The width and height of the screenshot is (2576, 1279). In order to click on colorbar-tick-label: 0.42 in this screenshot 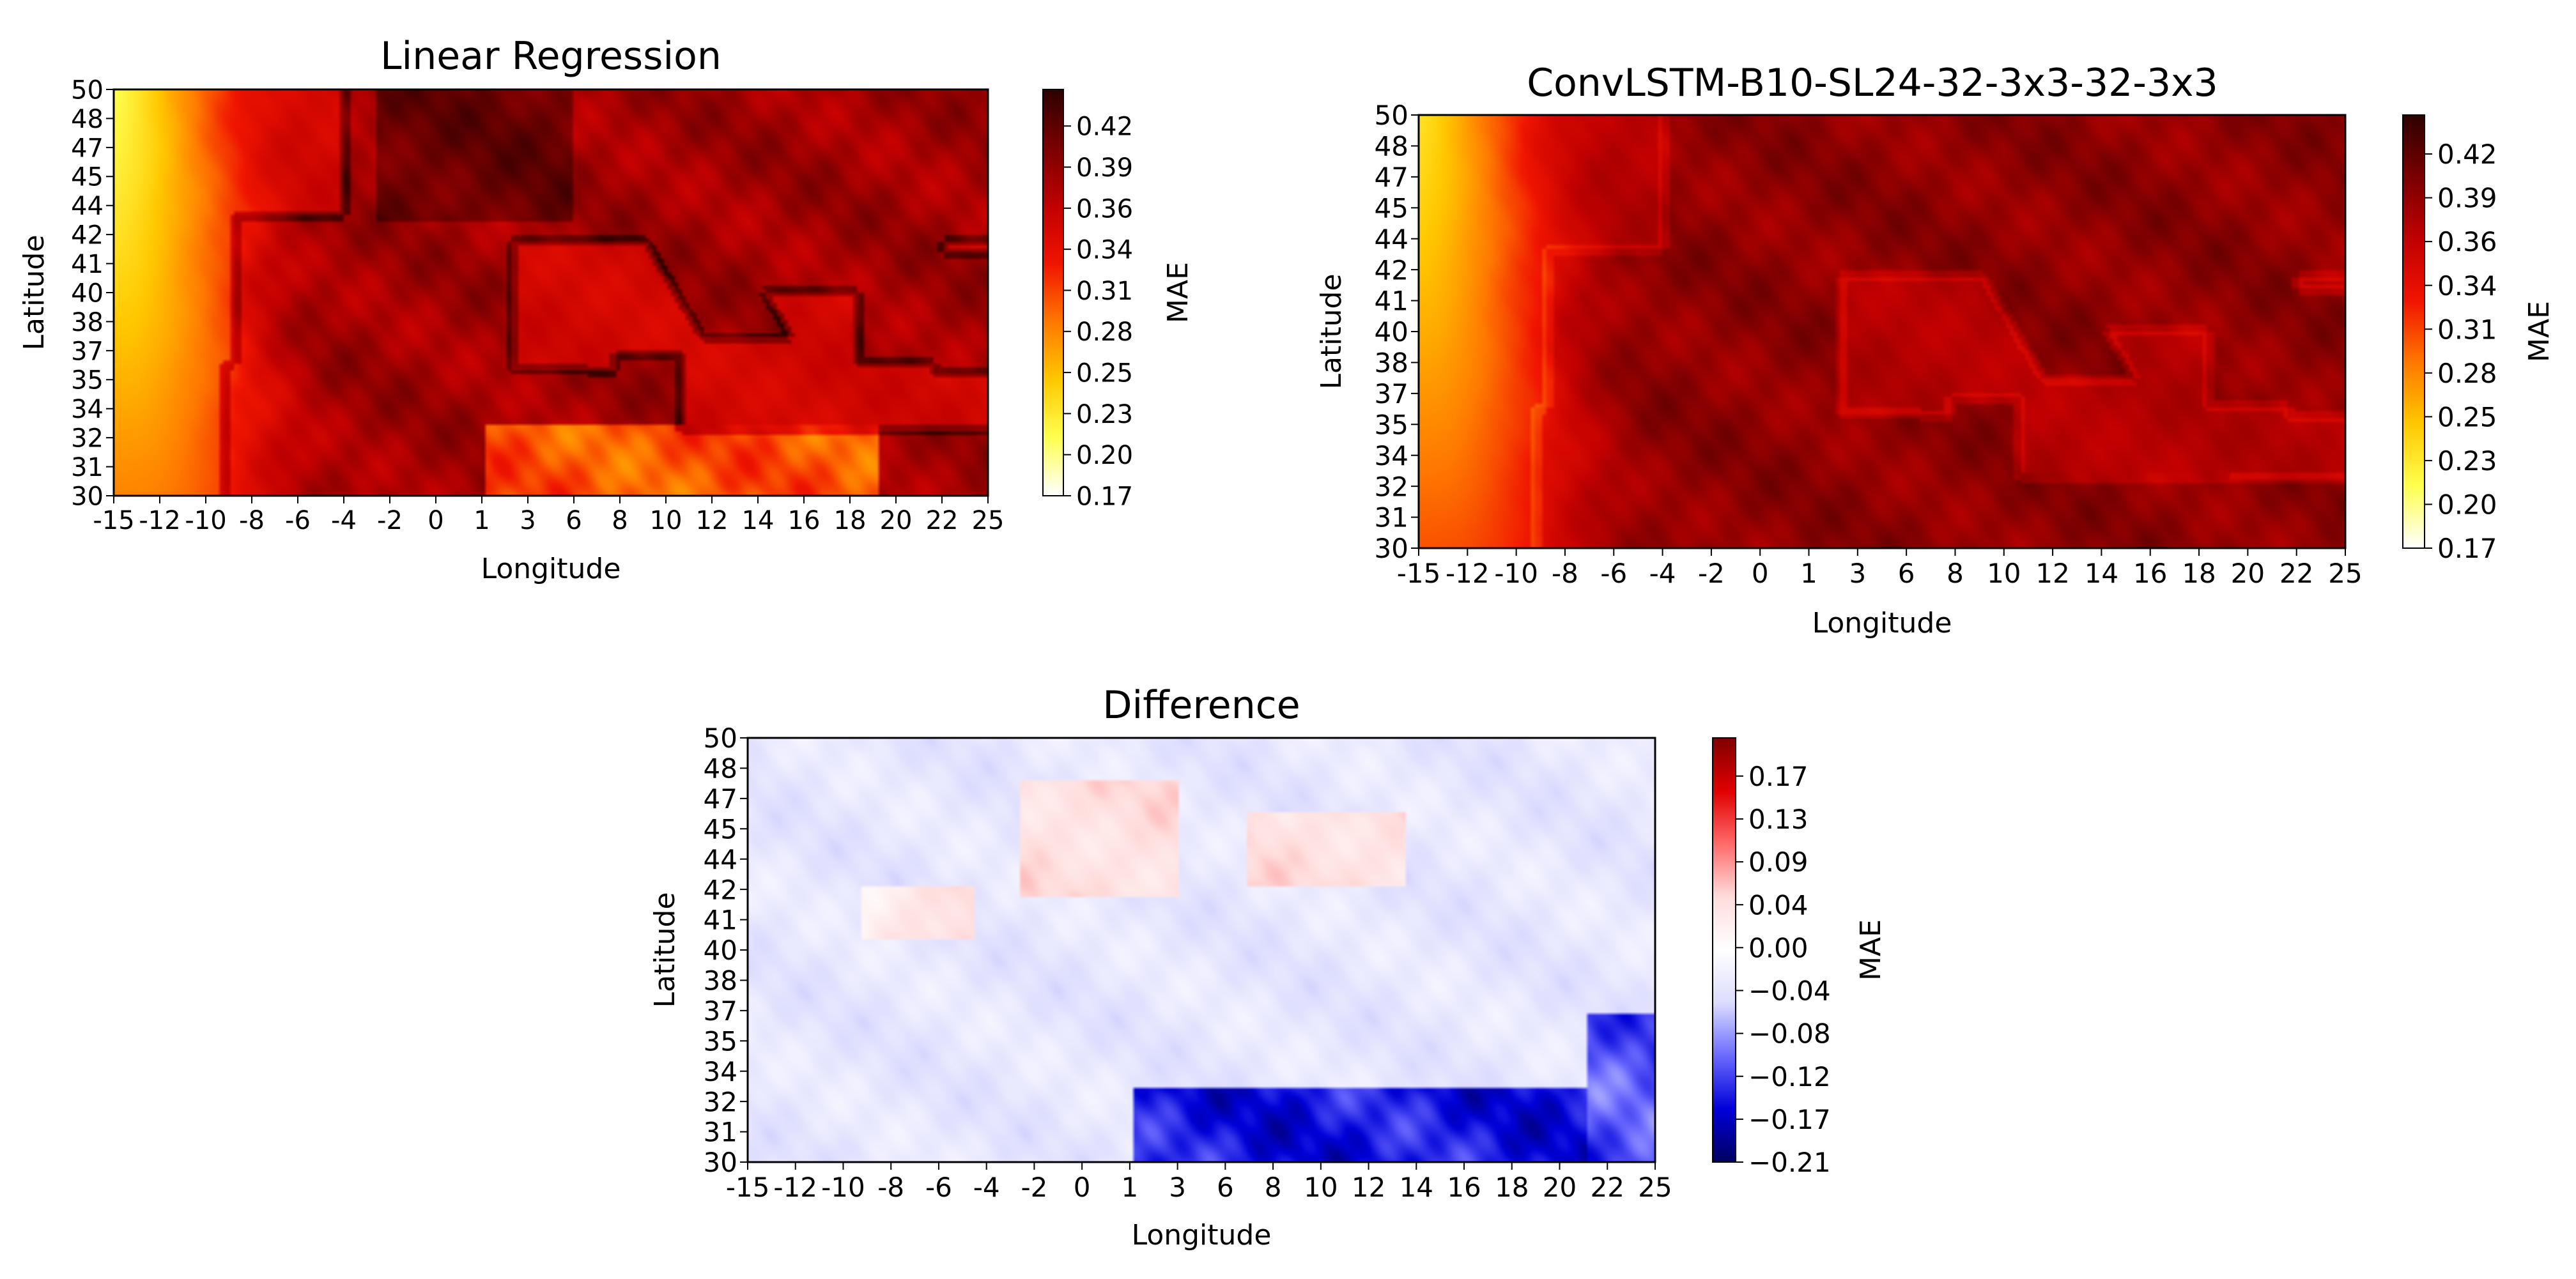, I will do `click(2467, 154)`.